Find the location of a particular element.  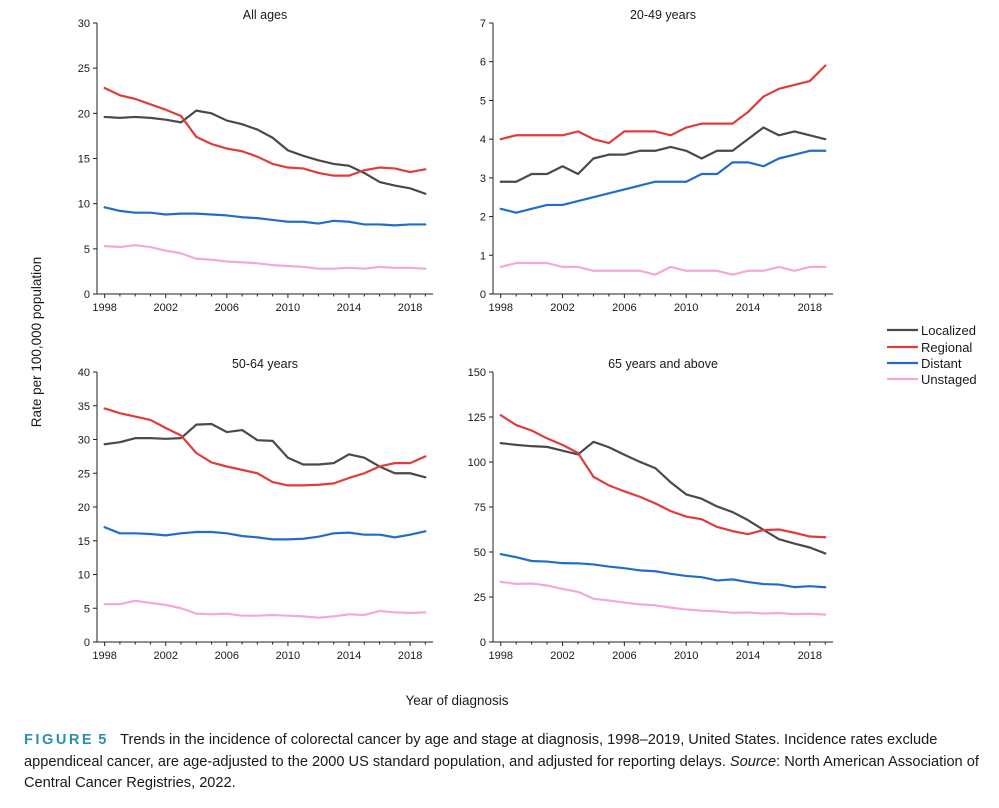

legend-item-unstaged: Unstaged is located at coordinates (932, 379).